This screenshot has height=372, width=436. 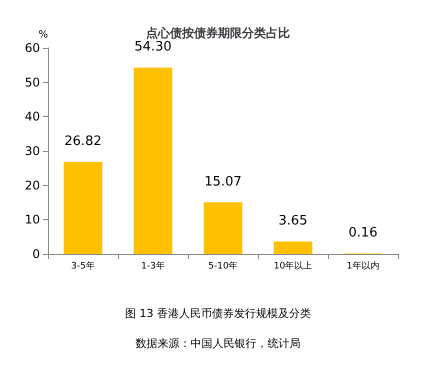 I want to click on x-tick-label: 10年以上, so click(x=293, y=266).